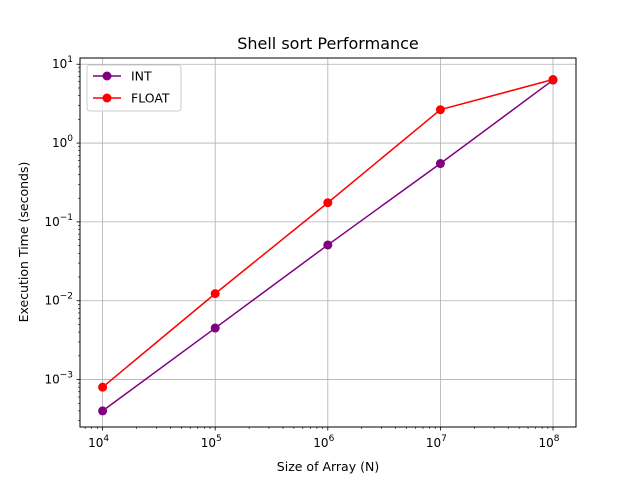  Describe the element at coordinates (328, 43) in the screenshot. I see `chart-title: Shell sort Performance` at that location.